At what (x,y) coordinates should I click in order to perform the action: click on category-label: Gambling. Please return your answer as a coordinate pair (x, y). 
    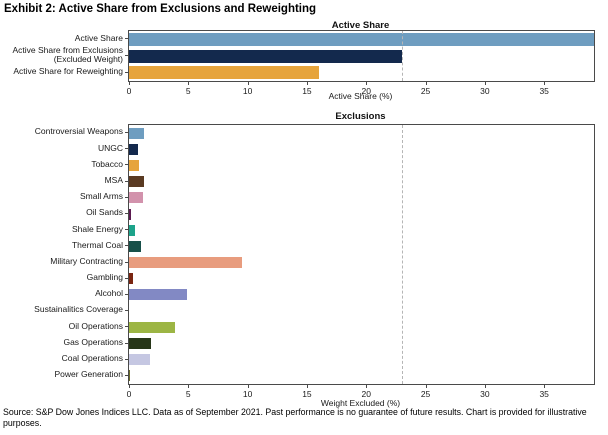
    Looking at the image, I should click on (104, 277).